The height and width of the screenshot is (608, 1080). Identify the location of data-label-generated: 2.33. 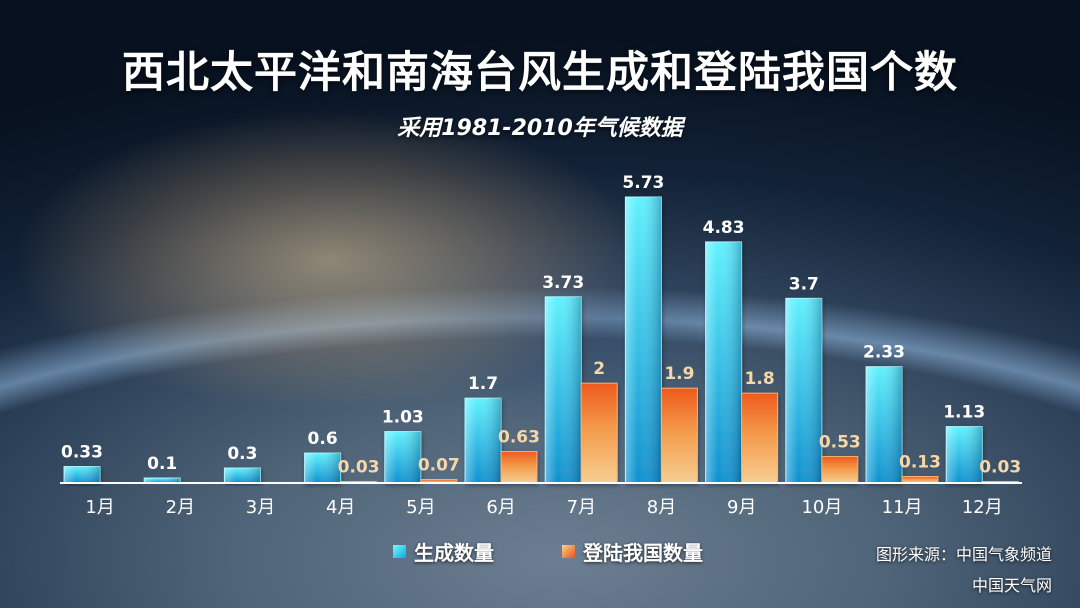
(884, 353).